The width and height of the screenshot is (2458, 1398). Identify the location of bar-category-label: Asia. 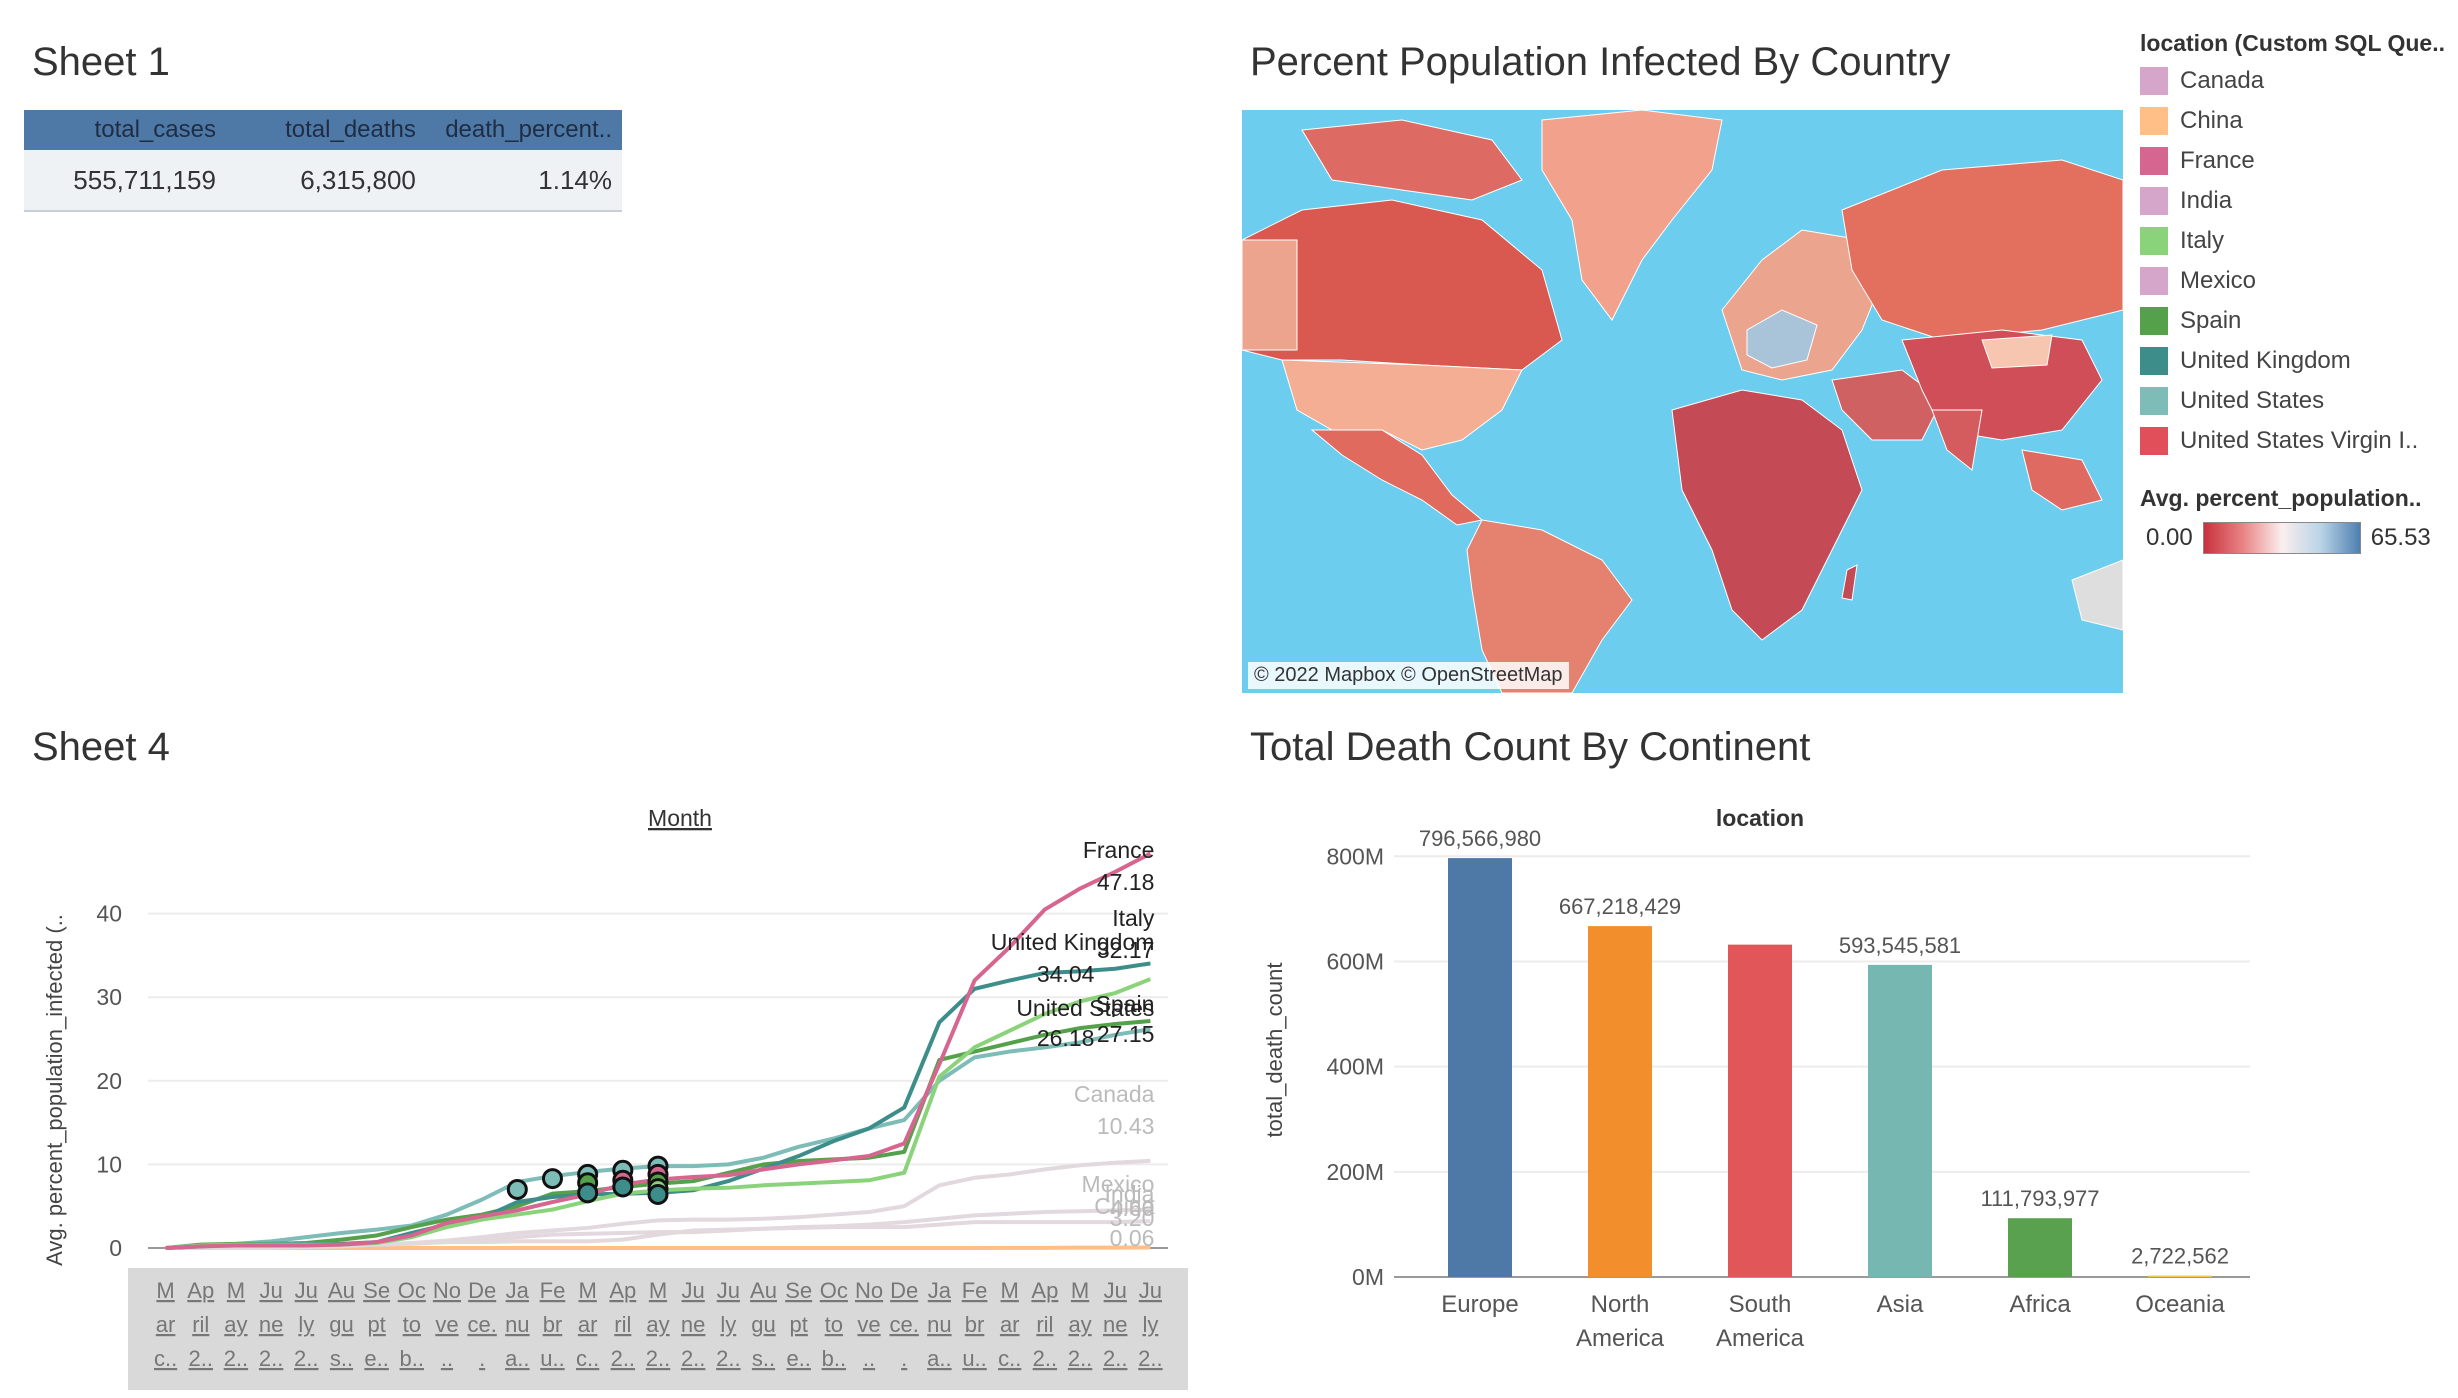
(1900, 1304).